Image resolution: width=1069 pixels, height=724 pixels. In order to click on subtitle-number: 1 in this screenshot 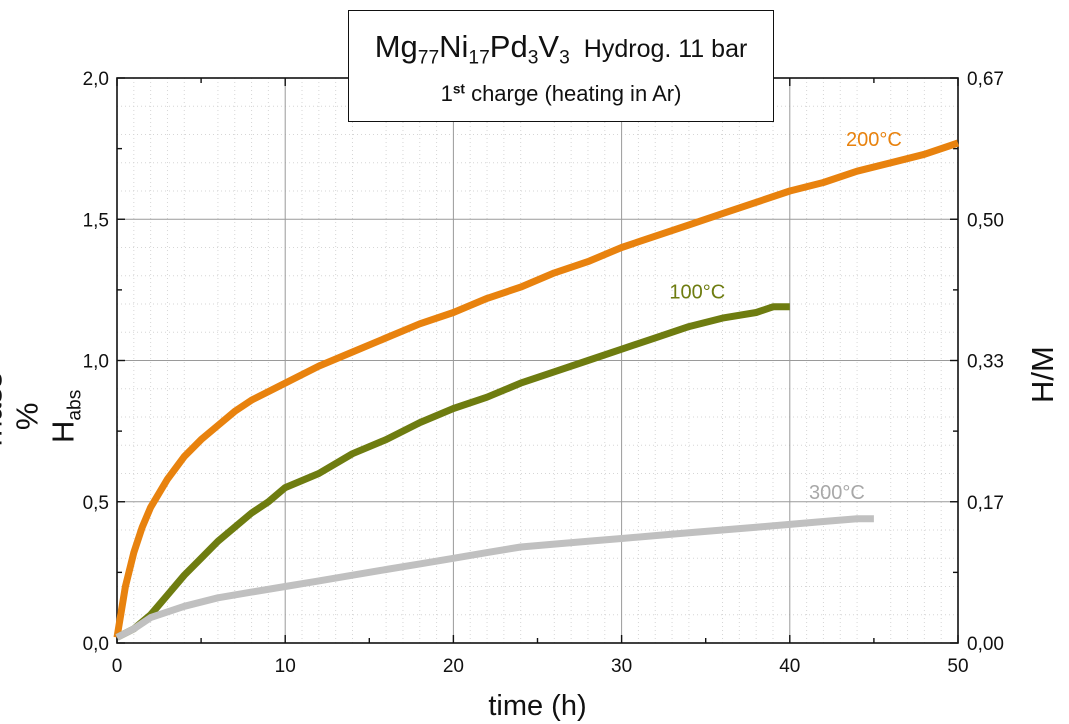, I will do `click(446, 93)`.